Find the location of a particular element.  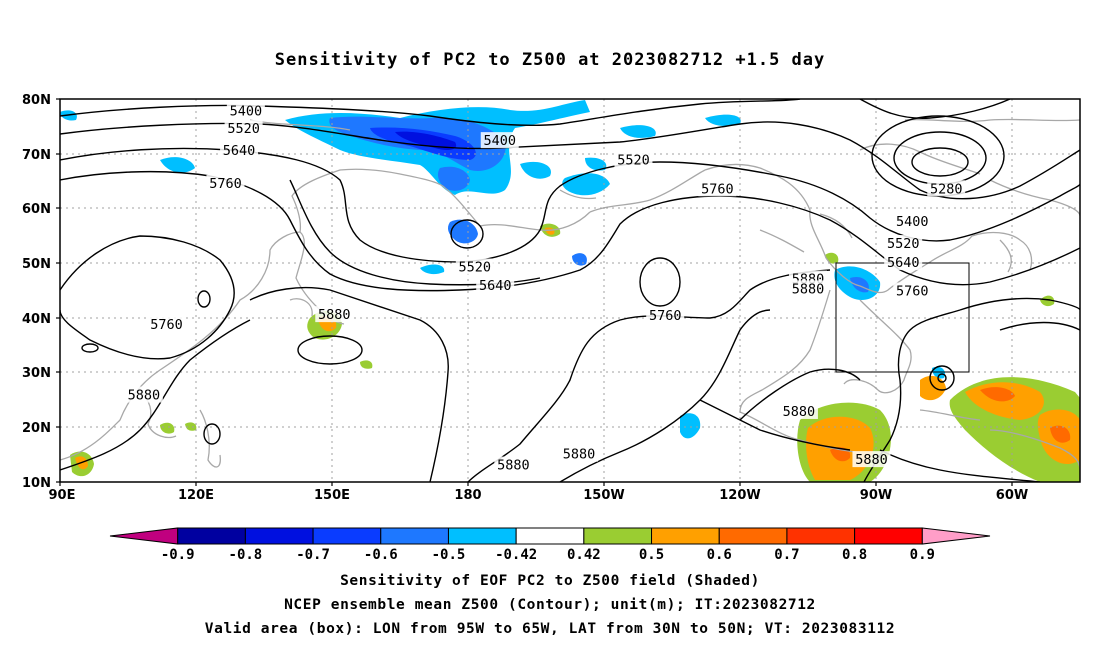

colorbar-label: 0.6 is located at coordinates (719, 555).